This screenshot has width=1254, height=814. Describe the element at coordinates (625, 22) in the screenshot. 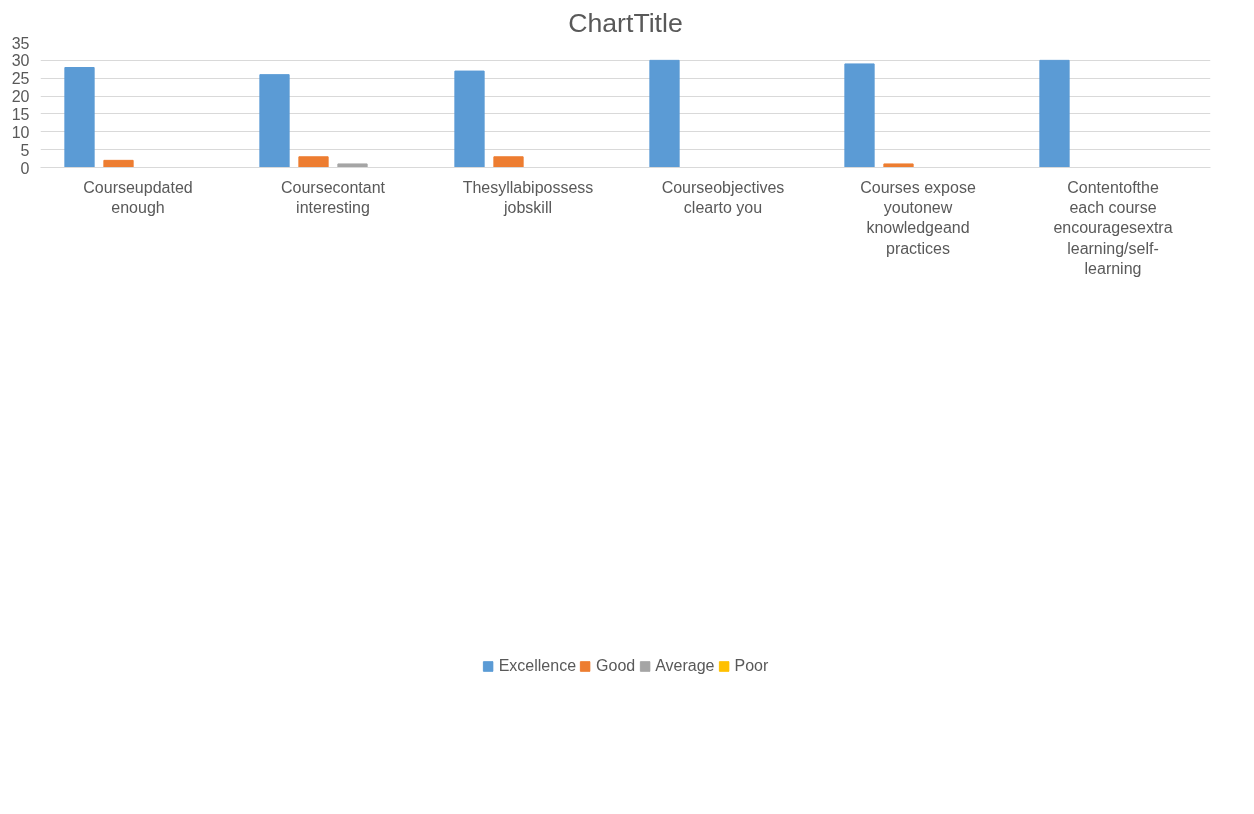

I see `chart-title: ChartTitle` at that location.